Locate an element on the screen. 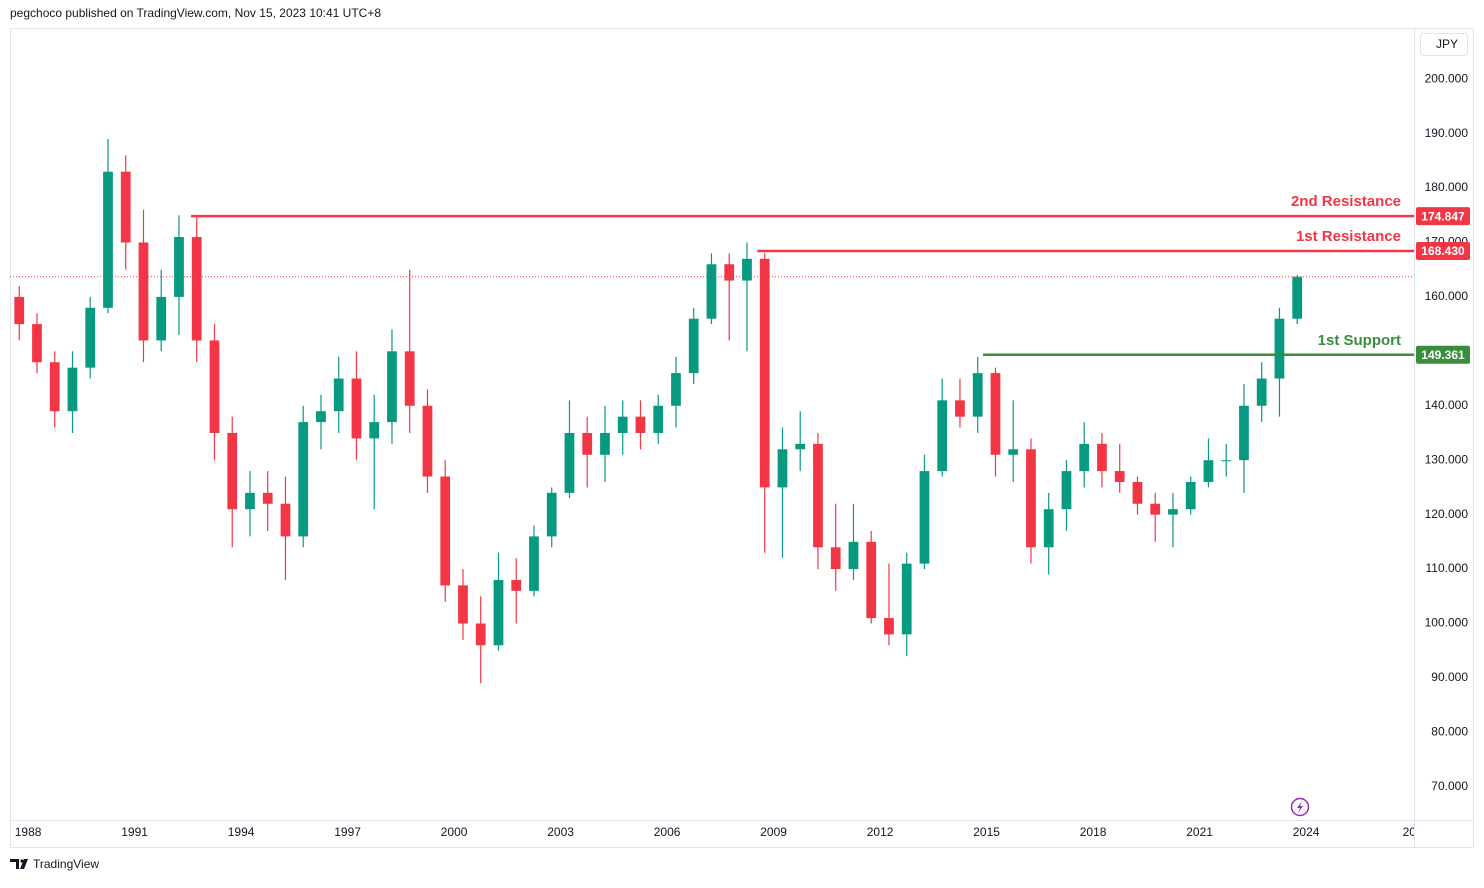 The height and width of the screenshot is (888, 1484). alert-icon is located at coordinates (1300, 807).